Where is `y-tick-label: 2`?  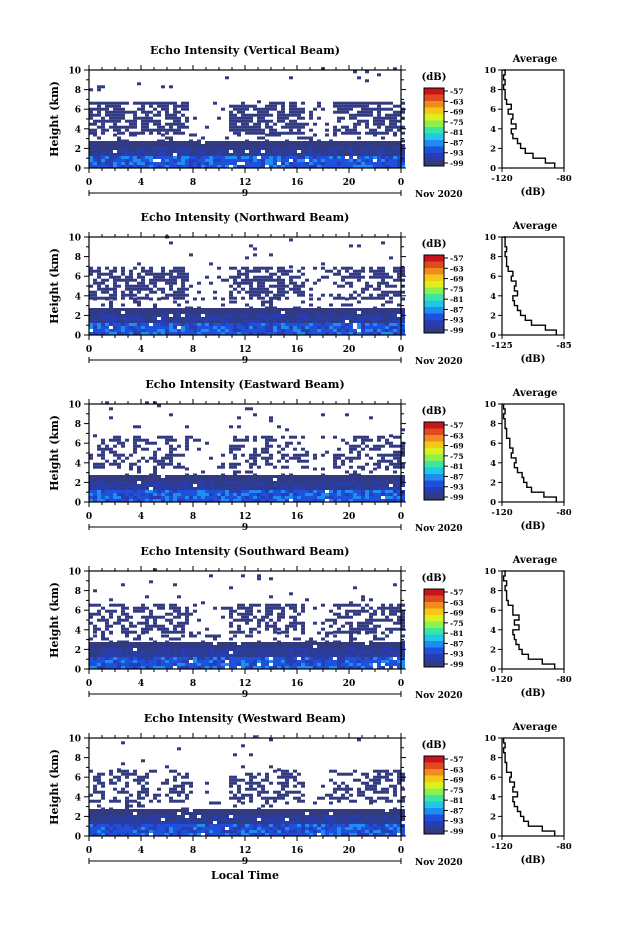
y-tick-label: 2 is located at coordinates (78, 150).